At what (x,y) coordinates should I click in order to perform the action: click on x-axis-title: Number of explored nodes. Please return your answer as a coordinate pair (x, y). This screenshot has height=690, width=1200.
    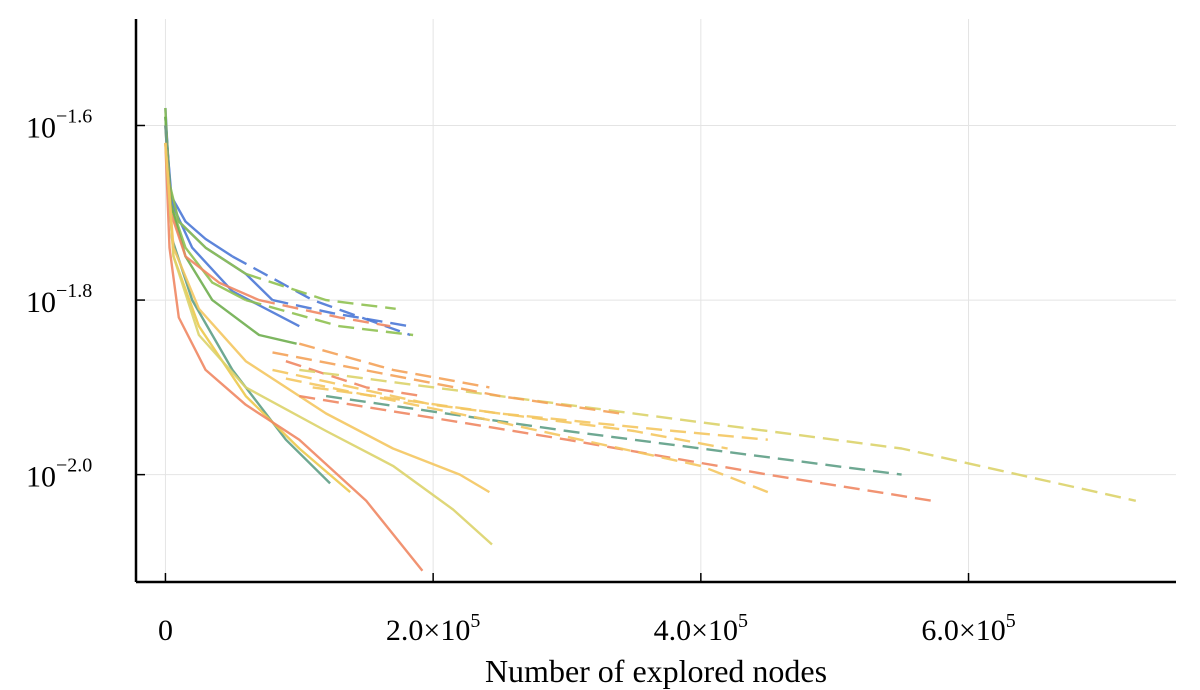
    Looking at the image, I should click on (656, 671).